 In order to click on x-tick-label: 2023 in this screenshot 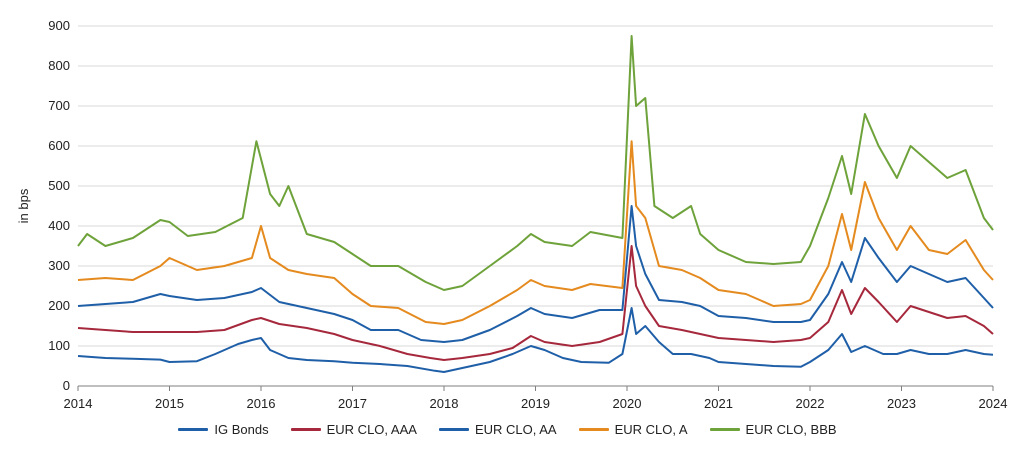, I will do `click(901, 403)`.